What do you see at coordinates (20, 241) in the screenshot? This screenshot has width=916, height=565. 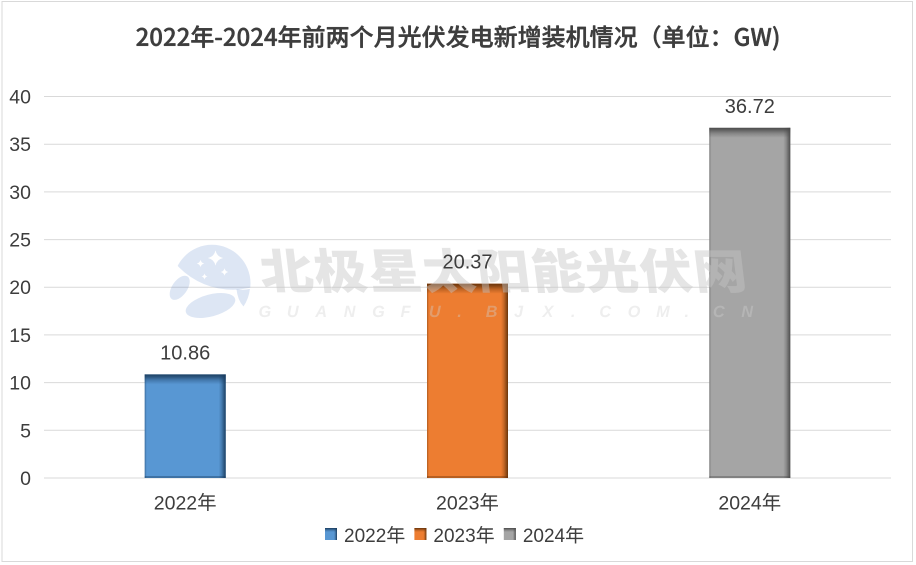 I see `svg-text: 25` at bounding box center [20, 241].